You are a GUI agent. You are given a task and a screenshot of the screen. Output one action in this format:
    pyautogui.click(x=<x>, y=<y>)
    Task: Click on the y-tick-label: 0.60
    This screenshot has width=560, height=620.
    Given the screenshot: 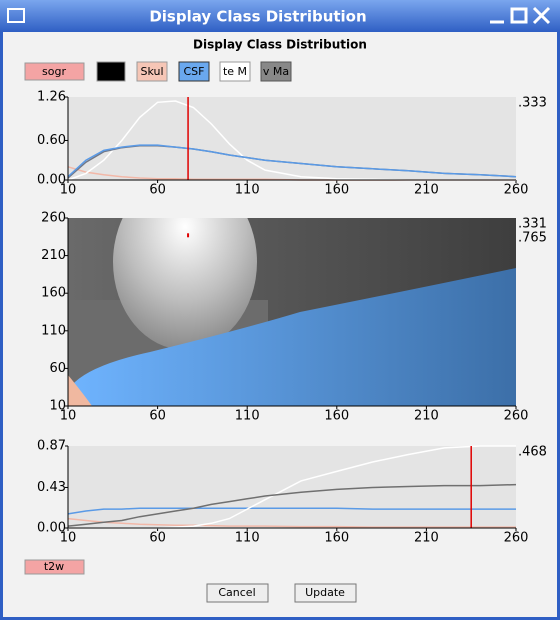 What is the action you would take?
    pyautogui.click(x=51, y=140)
    